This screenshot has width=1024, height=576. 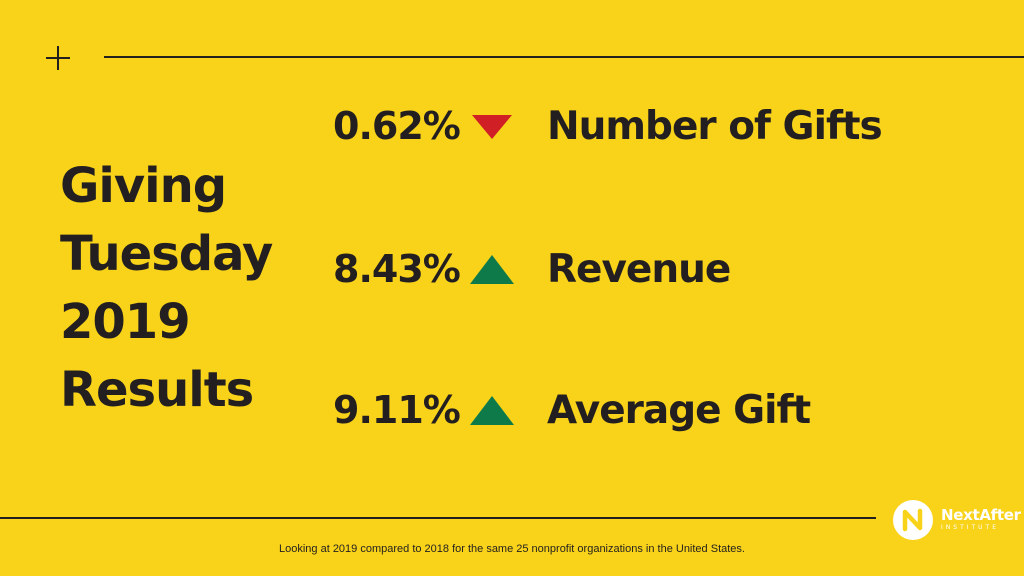 I want to click on title-line-1: Giving, so click(x=143, y=186).